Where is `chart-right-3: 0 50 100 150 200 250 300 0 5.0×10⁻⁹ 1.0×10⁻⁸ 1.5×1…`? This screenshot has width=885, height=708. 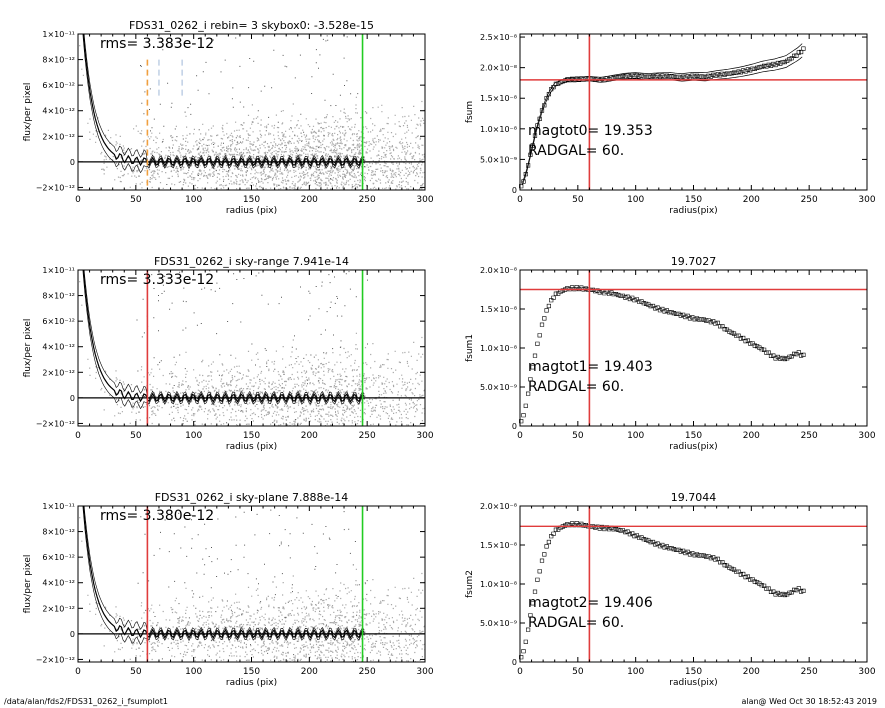 chart-right-3: 0 50 100 150 200 250 300 0 5.0×10⁻⁹ 1.0×10⁻⁸ 1.5×1… is located at coordinates (670, 589).